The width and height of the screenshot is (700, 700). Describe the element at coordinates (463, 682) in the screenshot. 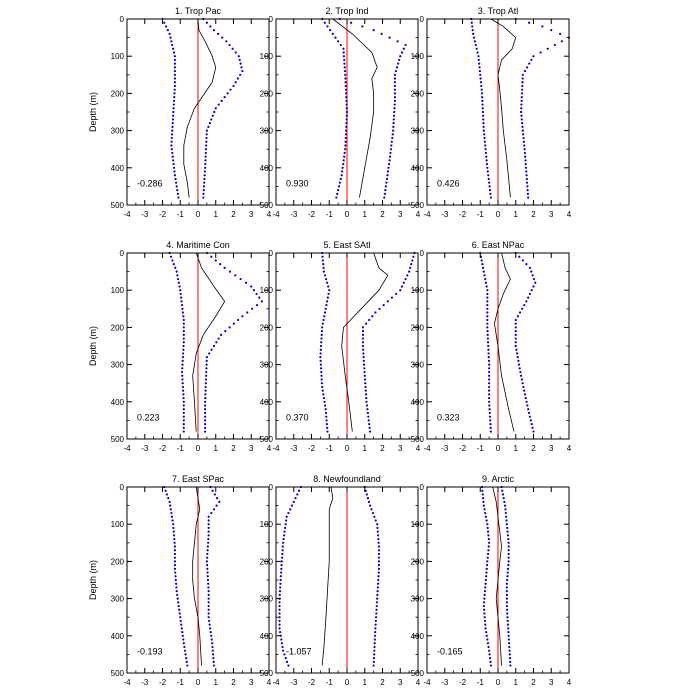

I see `x-tick-label: -2` at that location.